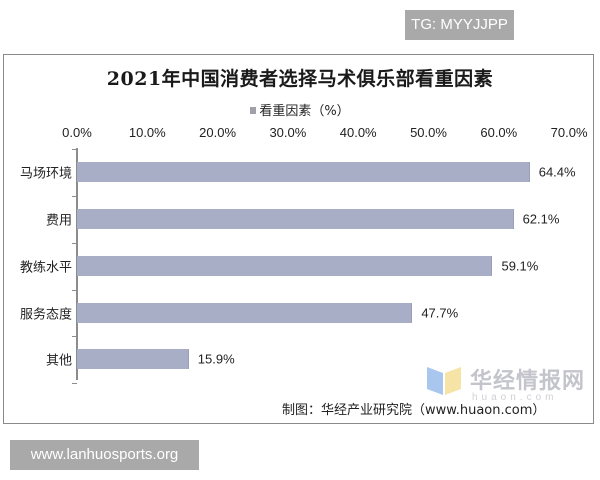 The width and height of the screenshot is (600, 480). I want to click on x-tick-label: 60.0%, so click(499, 132).